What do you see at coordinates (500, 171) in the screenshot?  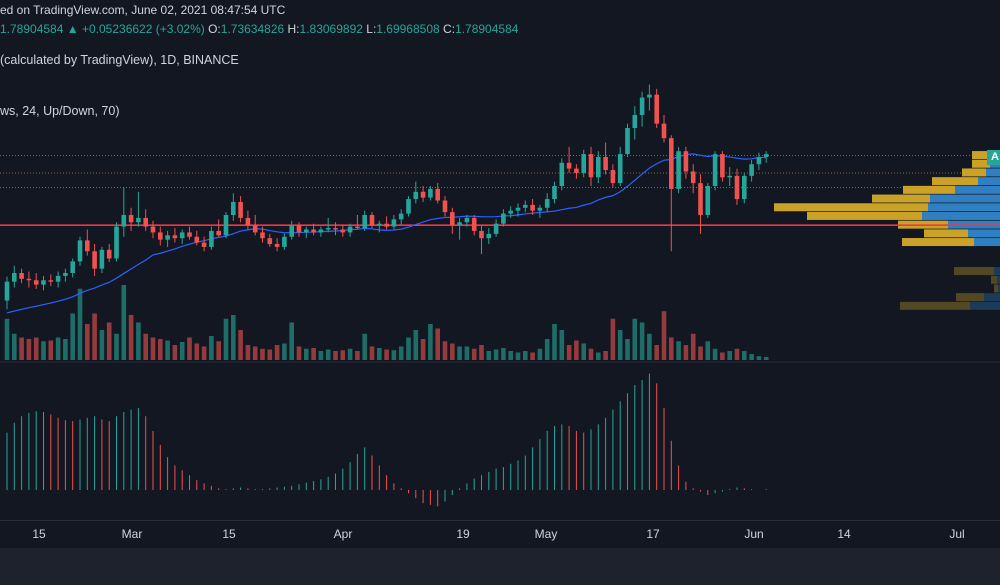 I see `reference-lines` at bounding box center [500, 171].